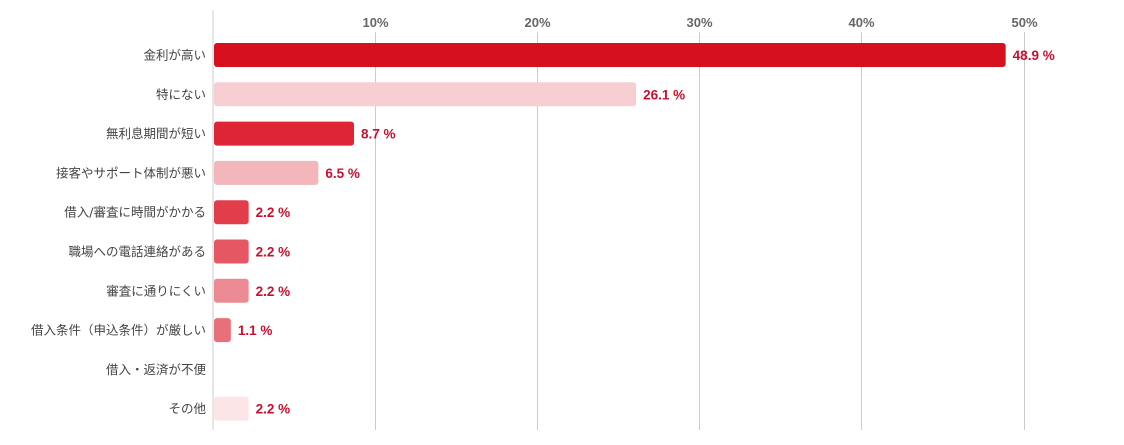 Image resolution: width=1124 pixels, height=445 pixels. I want to click on data-label: 8.7 %, so click(378, 134).